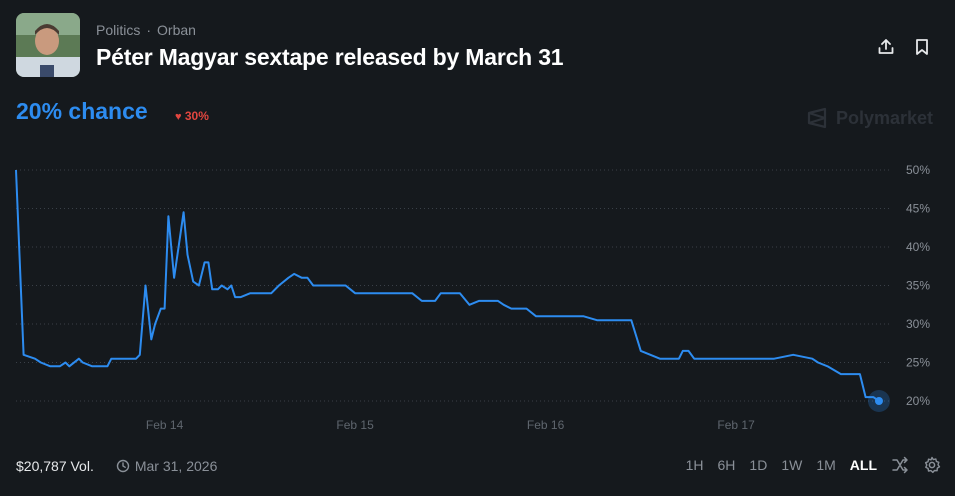  I want to click on market-avatar, so click(48, 45).